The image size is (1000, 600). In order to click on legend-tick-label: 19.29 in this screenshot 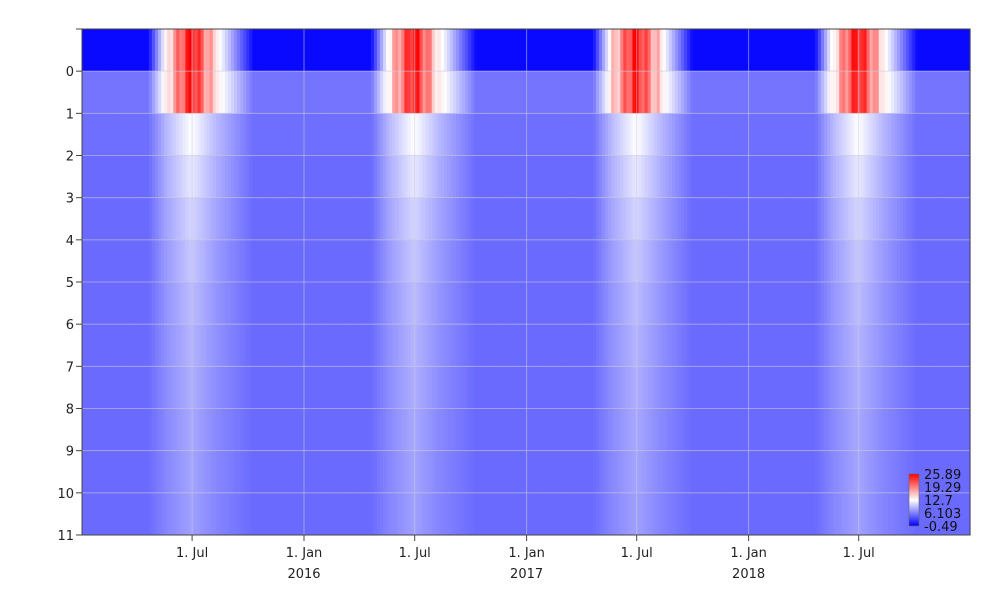, I will do `click(942, 488)`.